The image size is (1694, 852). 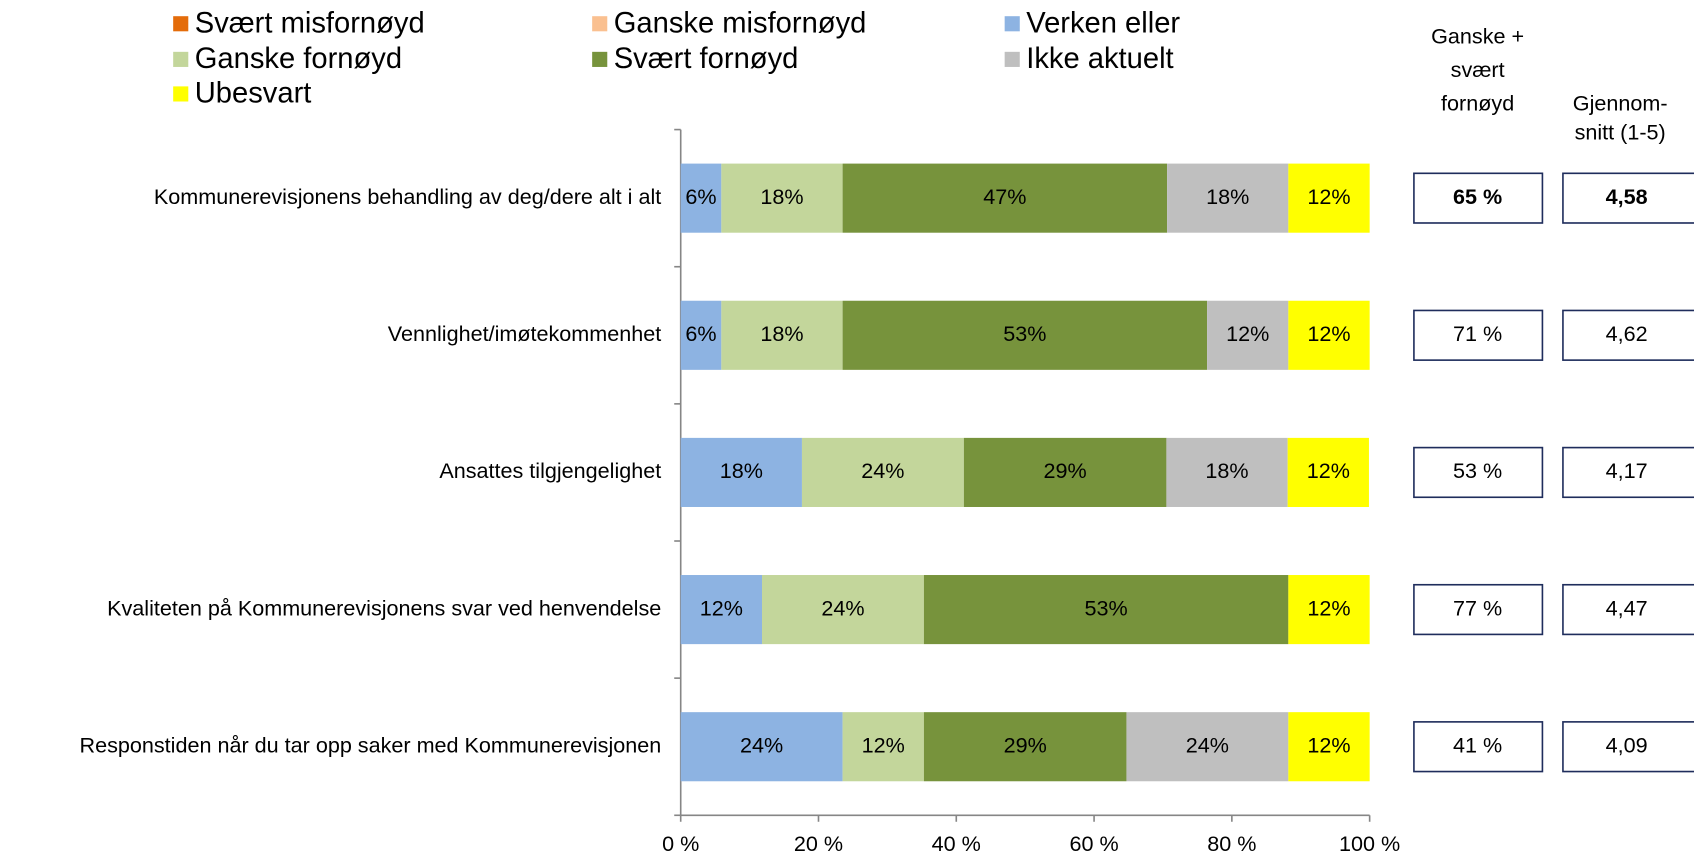 I want to click on column-header: snitt (1-5), so click(x=1620, y=132).